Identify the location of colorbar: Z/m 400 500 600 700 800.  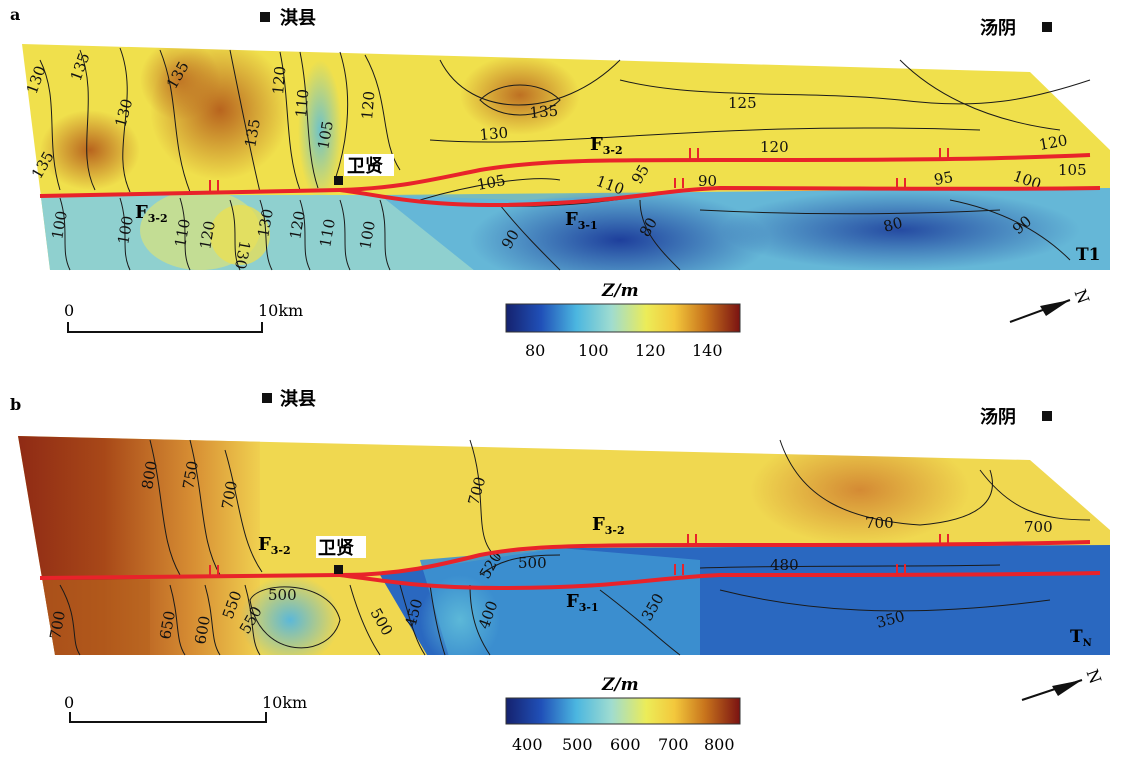
(623, 714).